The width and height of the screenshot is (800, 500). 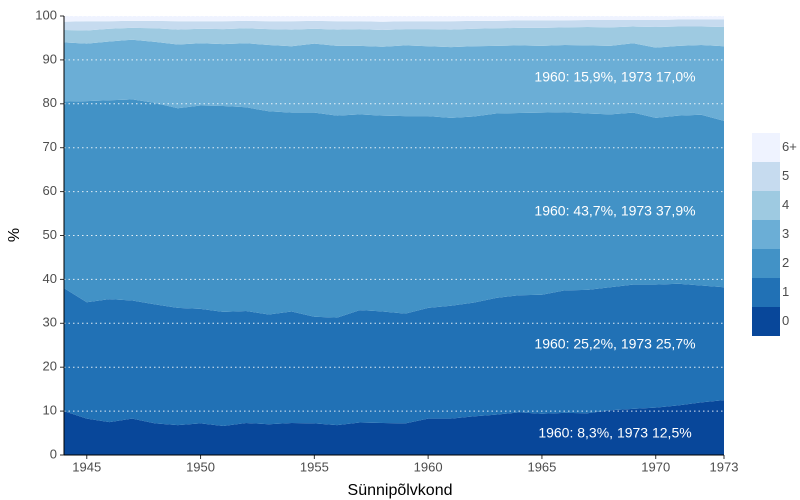 I want to click on legend-label: 6+, so click(x=789, y=146).